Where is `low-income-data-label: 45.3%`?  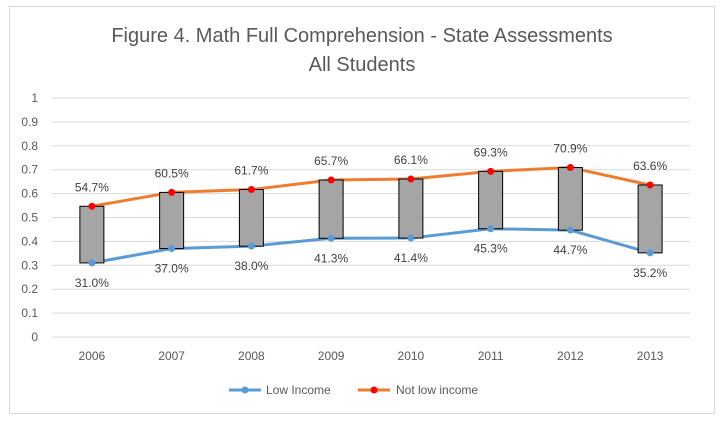
low-income-data-label: 45.3% is located at coordinates (491, 249).